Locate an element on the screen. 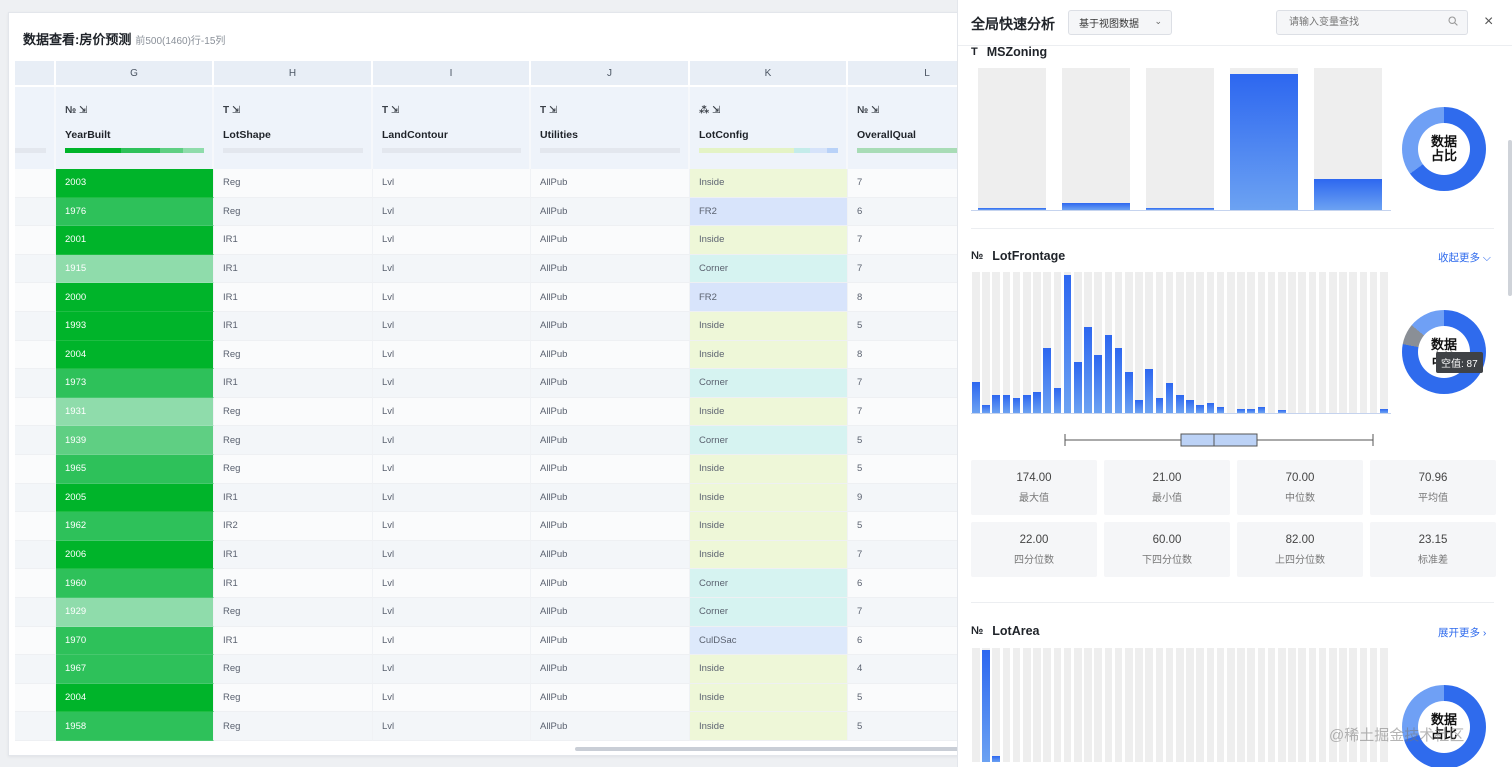 The width and height of the screenshot is (1512, 767). column-letter: K is located at coordinates (769, 73).